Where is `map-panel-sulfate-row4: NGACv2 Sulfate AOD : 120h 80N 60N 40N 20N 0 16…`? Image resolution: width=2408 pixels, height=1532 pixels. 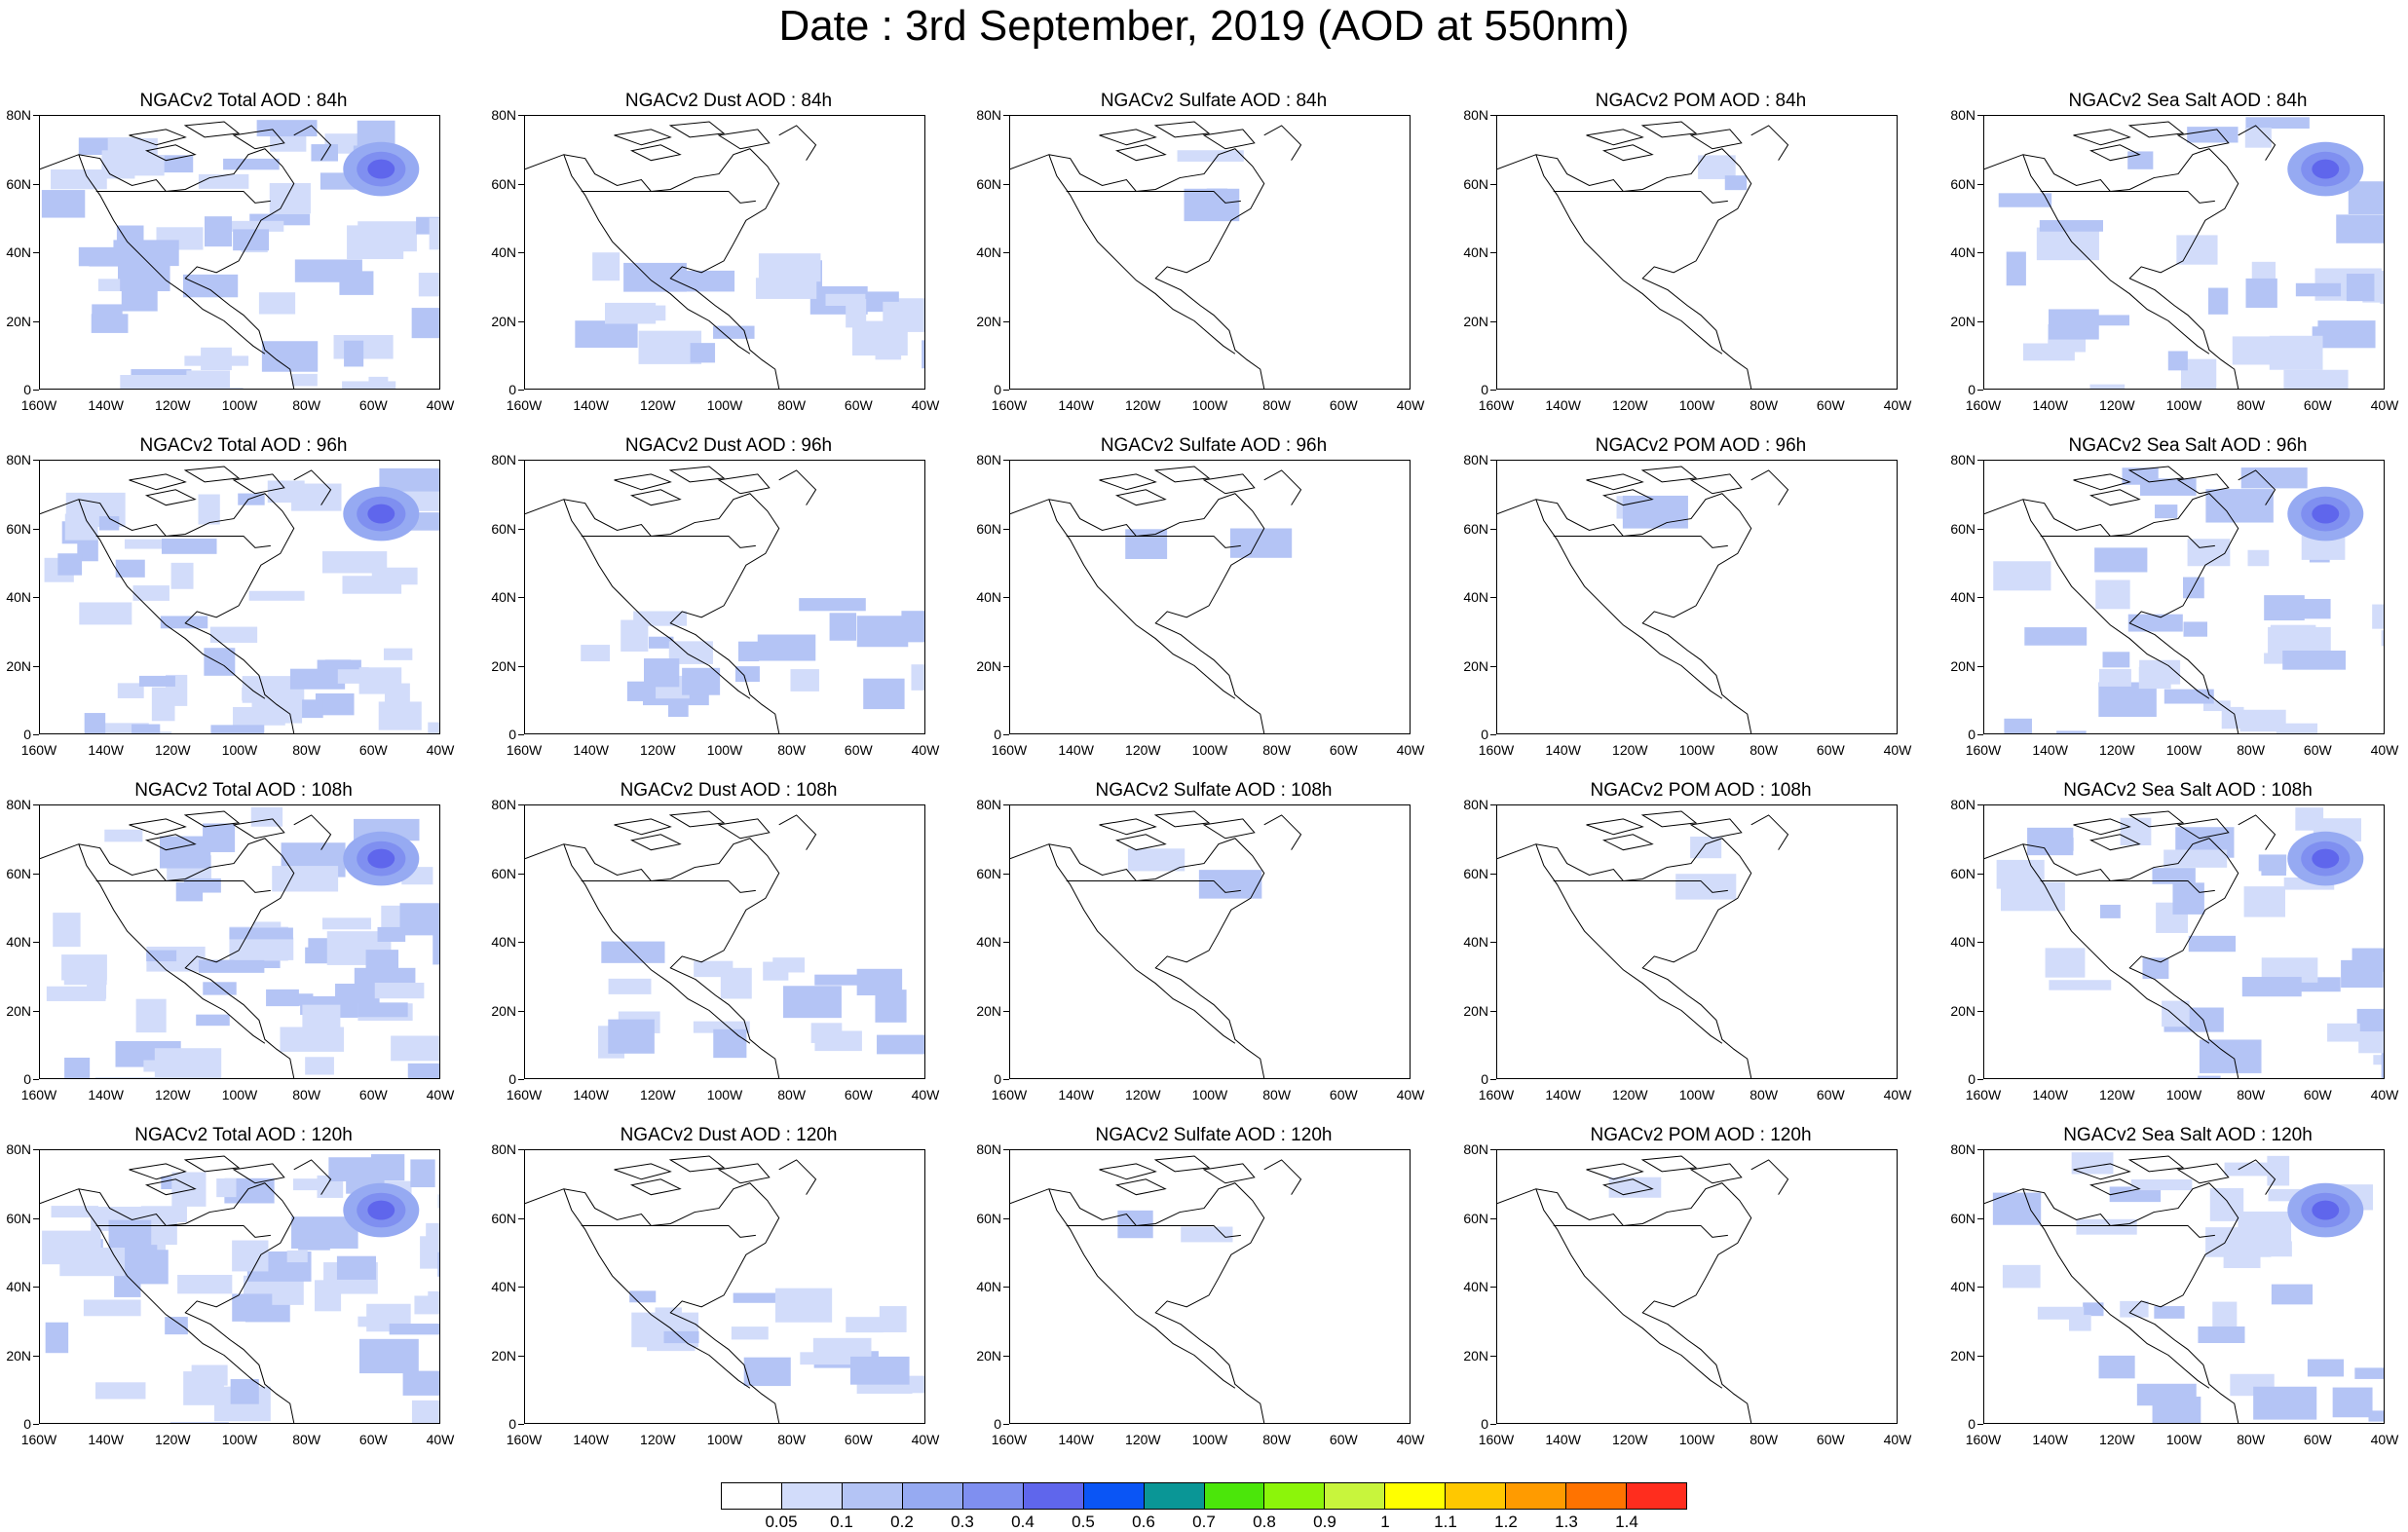 map-panel-sulfate-row4: NGACv2 Sulfate AOD : 120h 80N 60N 40N 20N 0 16… is located at coordinates (1213, 1307).